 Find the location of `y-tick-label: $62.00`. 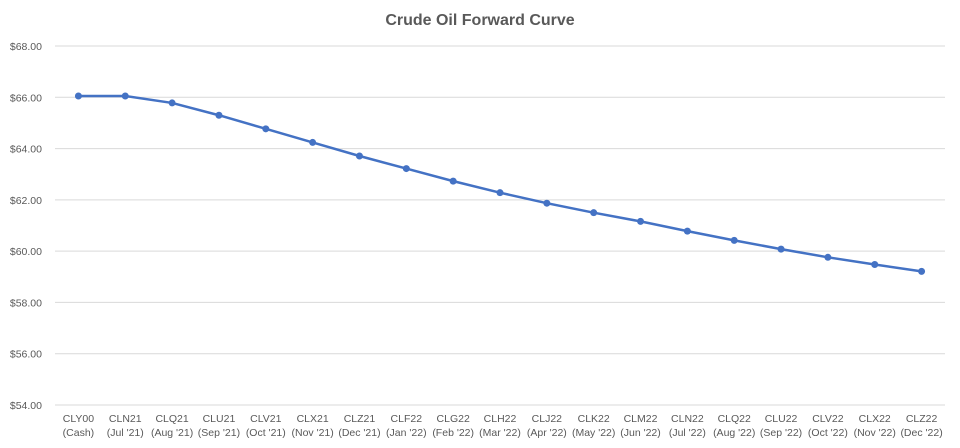

y-tick-label: $62.00 is located at coordinates (26, 201).